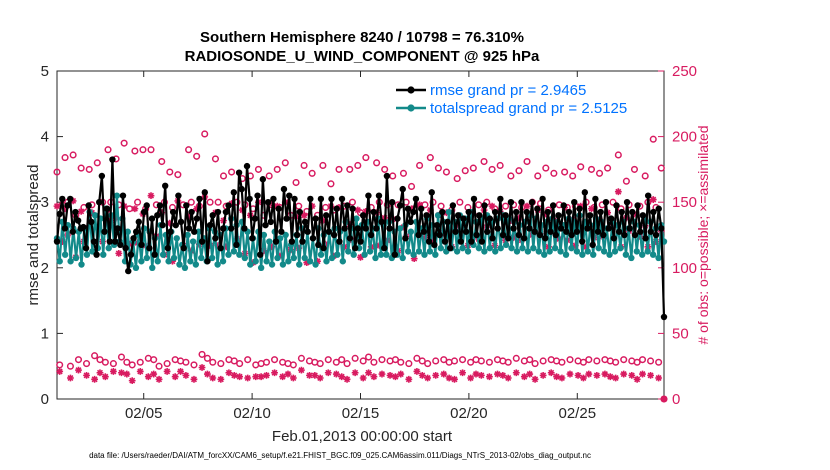 This screenshot has height=470, width=830. What do you see at coordinates (411, 90) in the screenshot?
I see `legend-rmse-marker` at bounding box center [411, 90].